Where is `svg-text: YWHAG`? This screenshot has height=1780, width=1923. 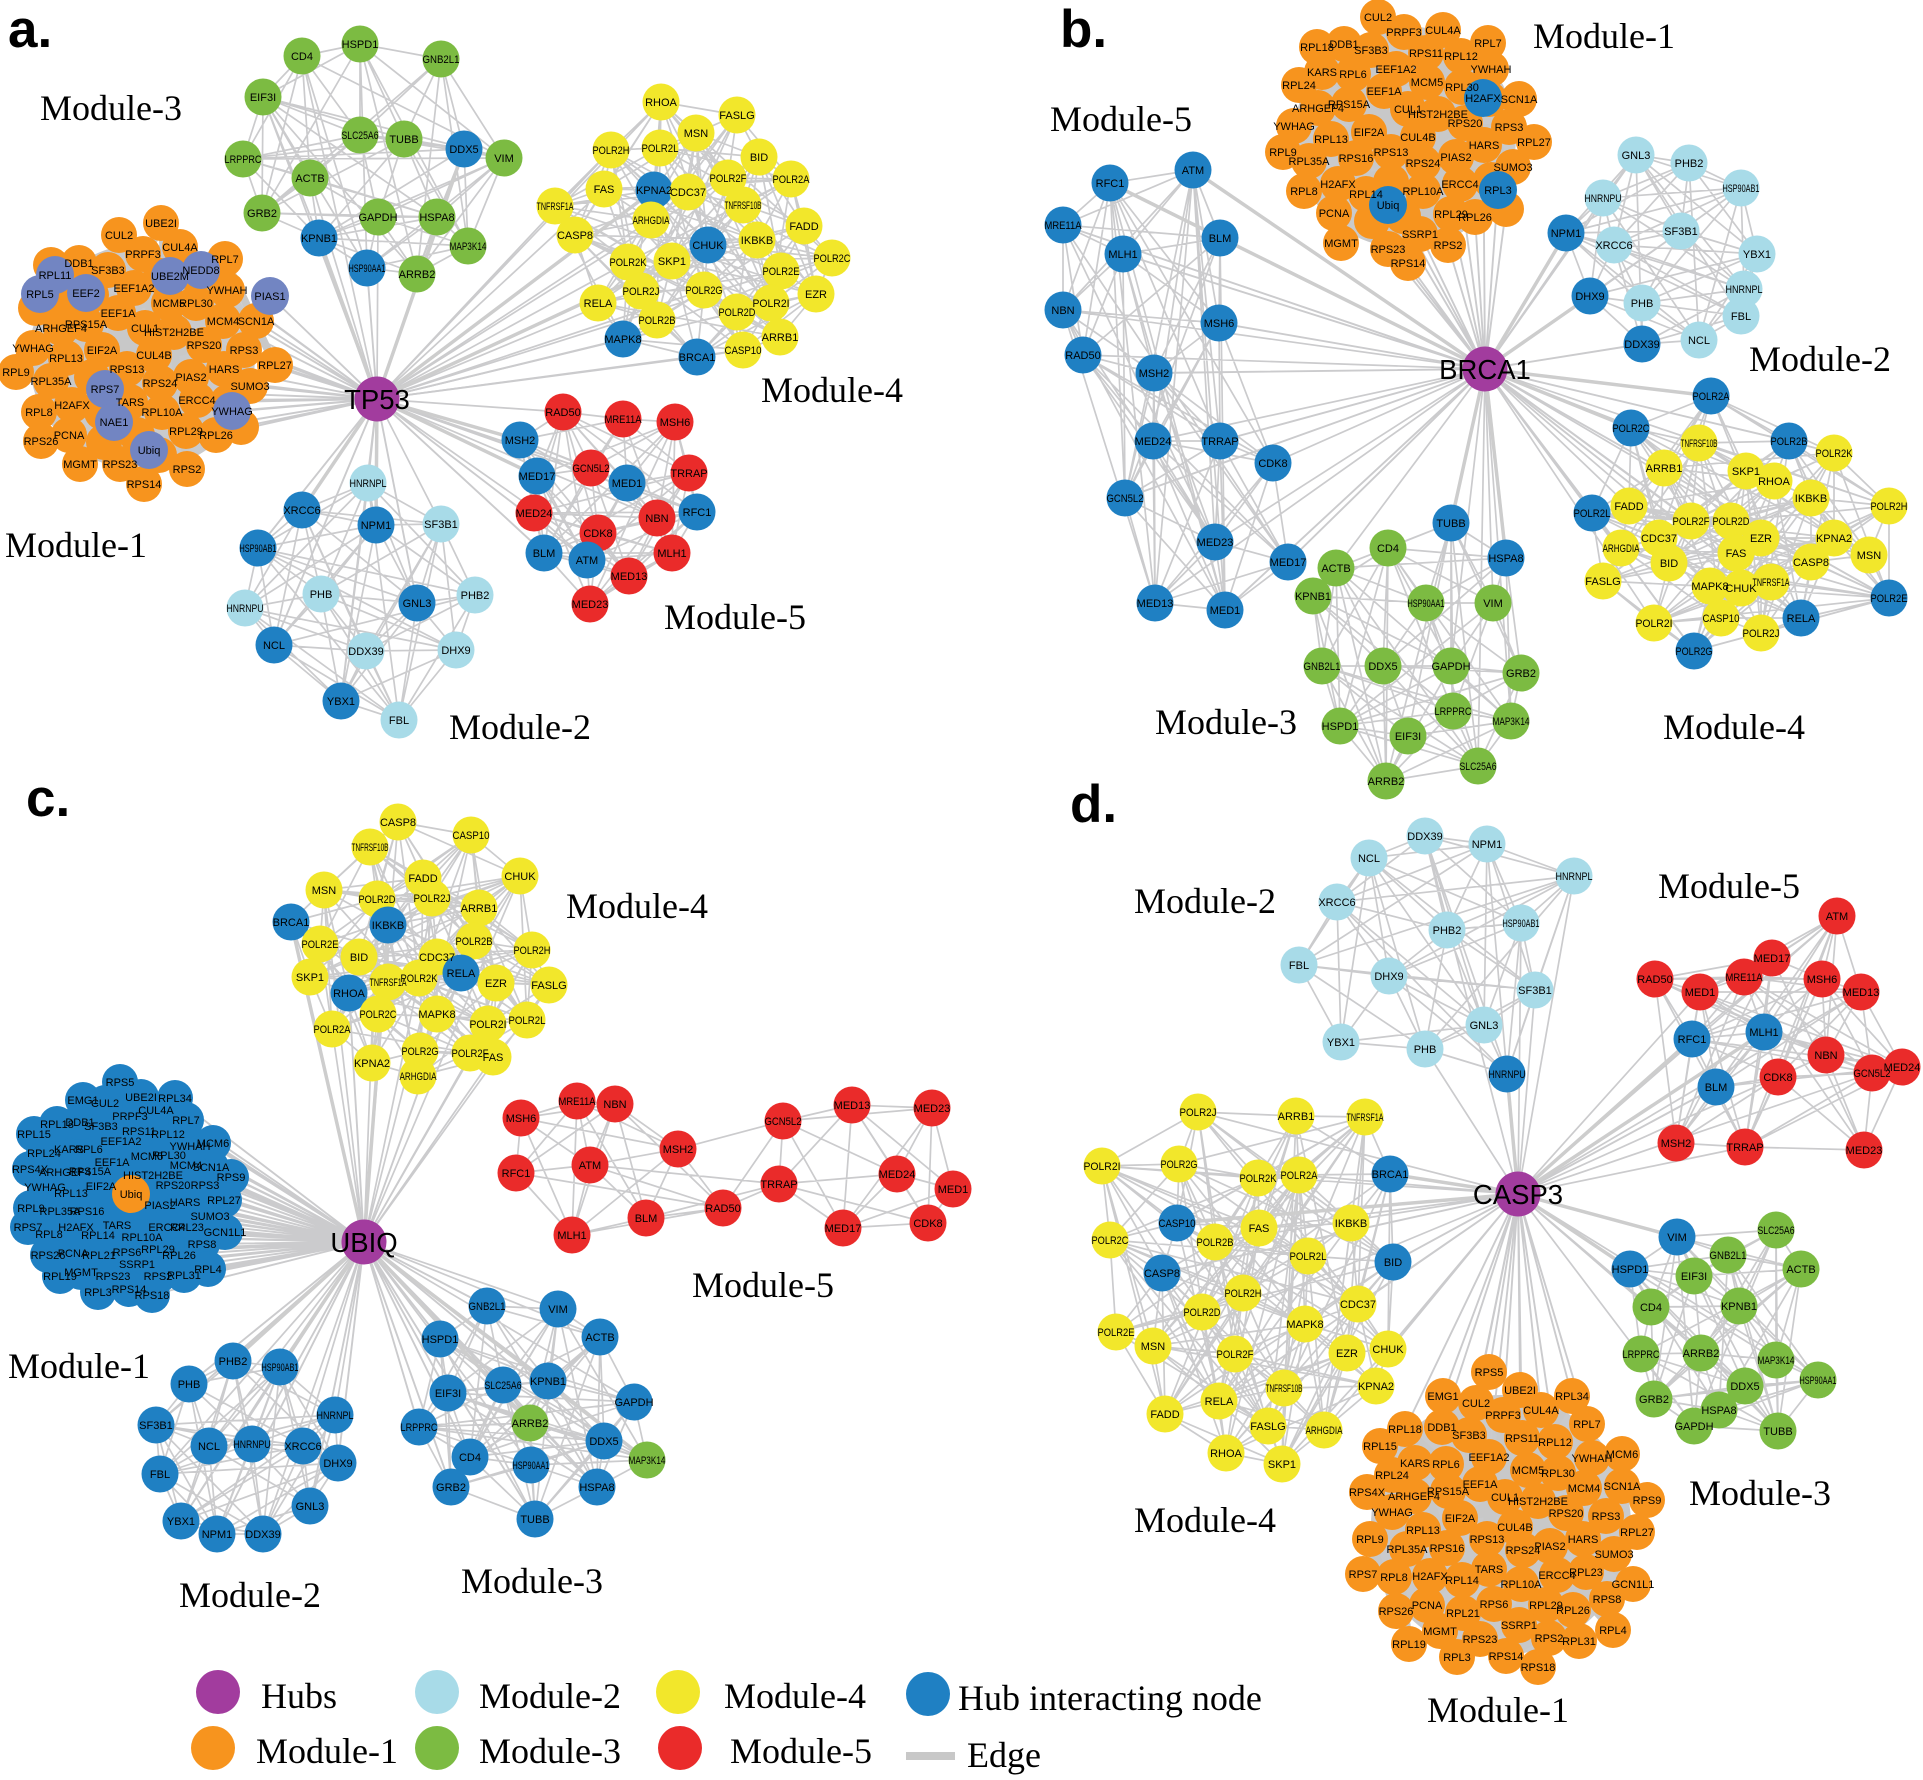 svg-text: YWHAG is located at coordinates (1392, 1513).